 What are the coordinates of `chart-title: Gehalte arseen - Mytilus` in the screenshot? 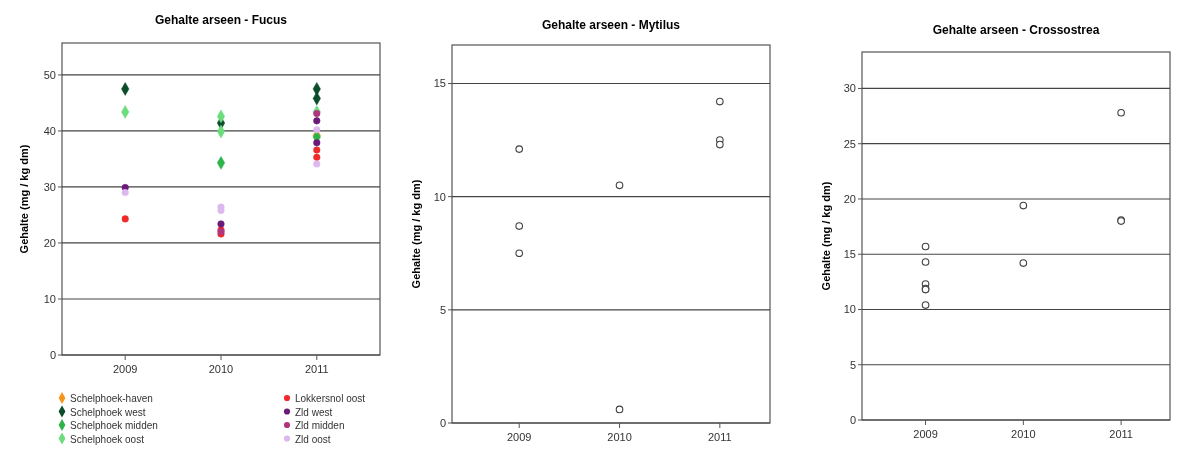 It's located at (611, 25).